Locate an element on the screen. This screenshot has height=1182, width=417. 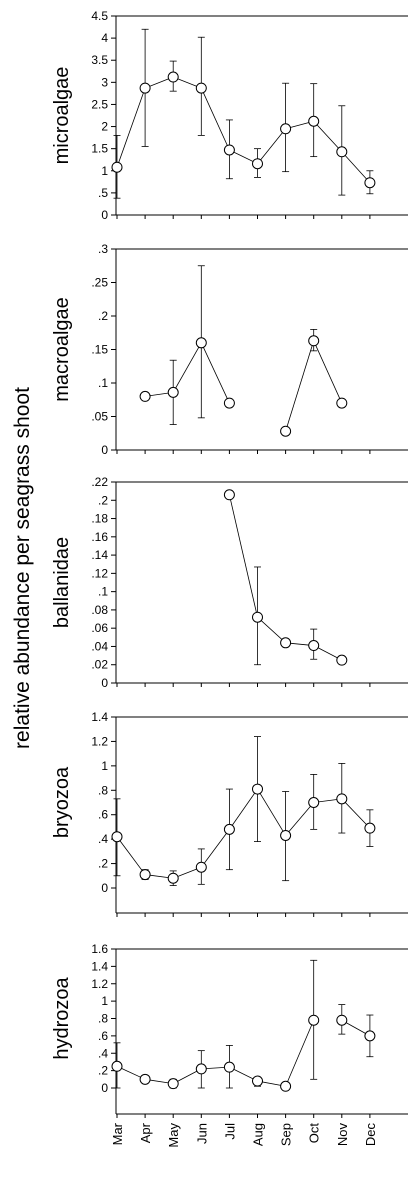
y-tick-label: 4.5 is located at coordinates (99, 16).